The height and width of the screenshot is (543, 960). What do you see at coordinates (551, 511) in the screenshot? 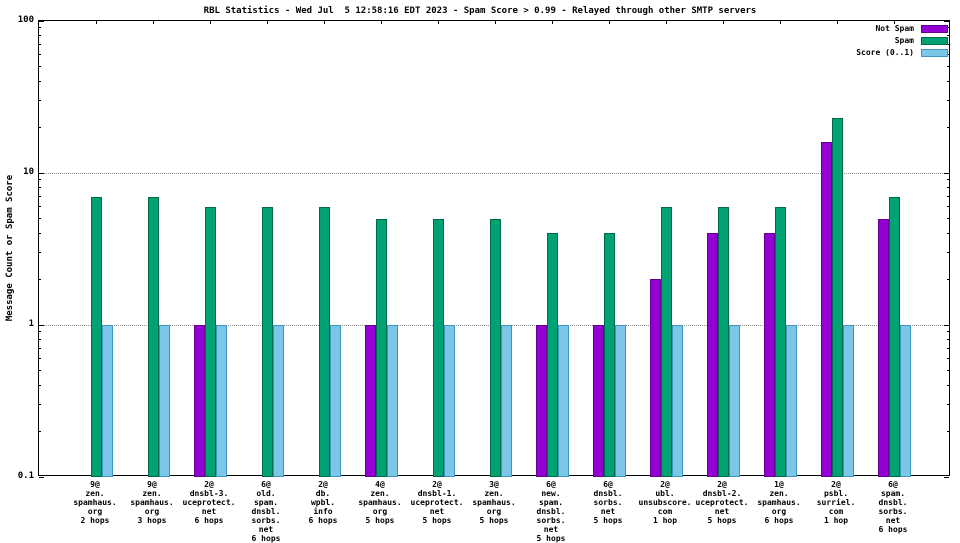
I see `x-category-label: 6@ new. spam. dnsbl. sorbs. net 5 hops` at bounding box center [551, 511].